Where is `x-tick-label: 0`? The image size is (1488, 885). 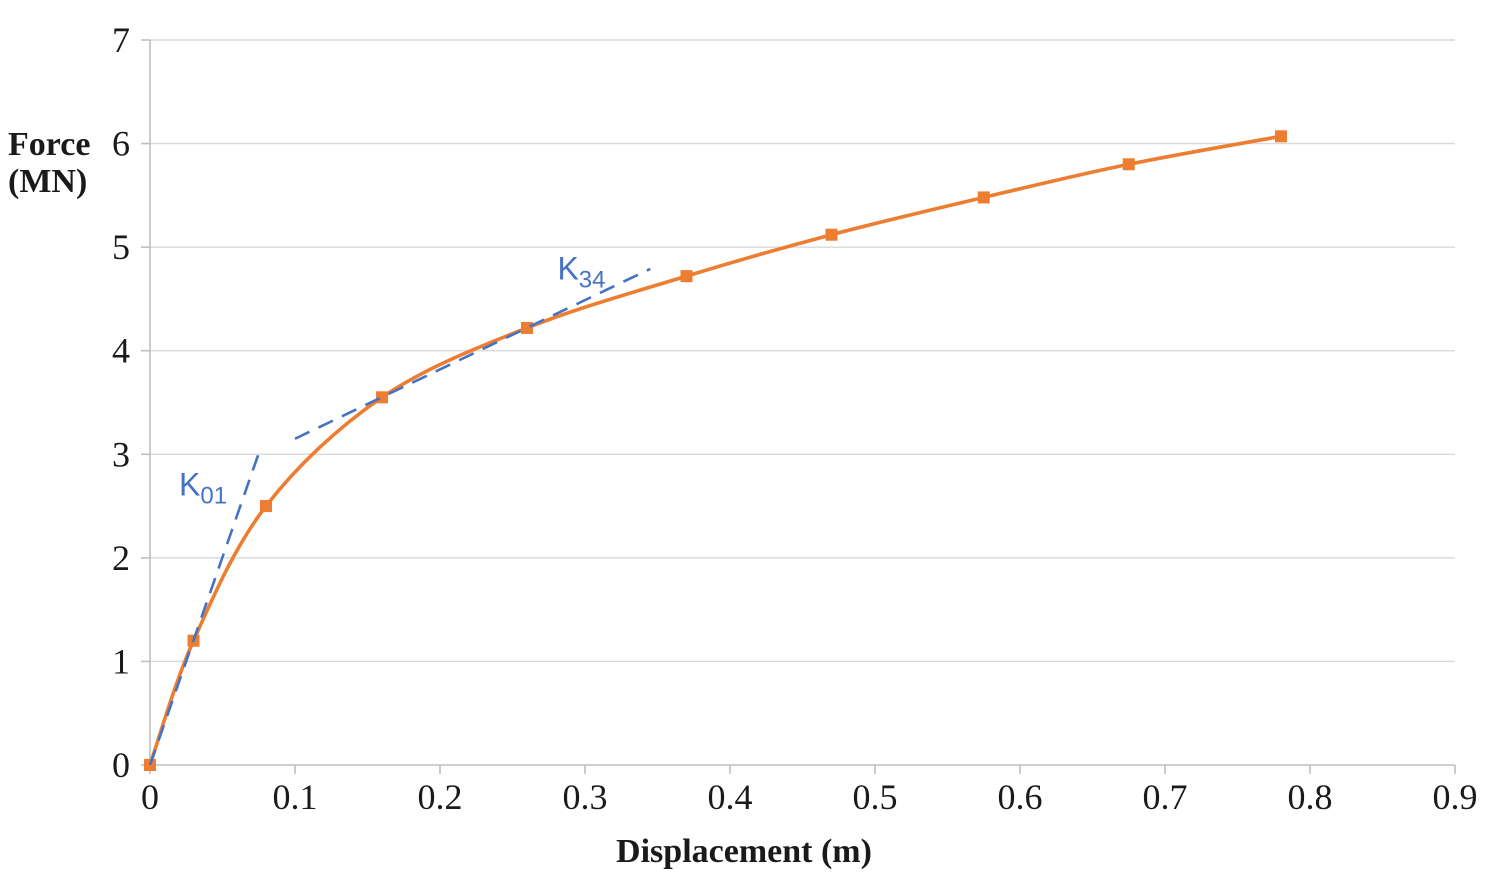 x-tick-label: 0 is located at coordinates (150, 797).